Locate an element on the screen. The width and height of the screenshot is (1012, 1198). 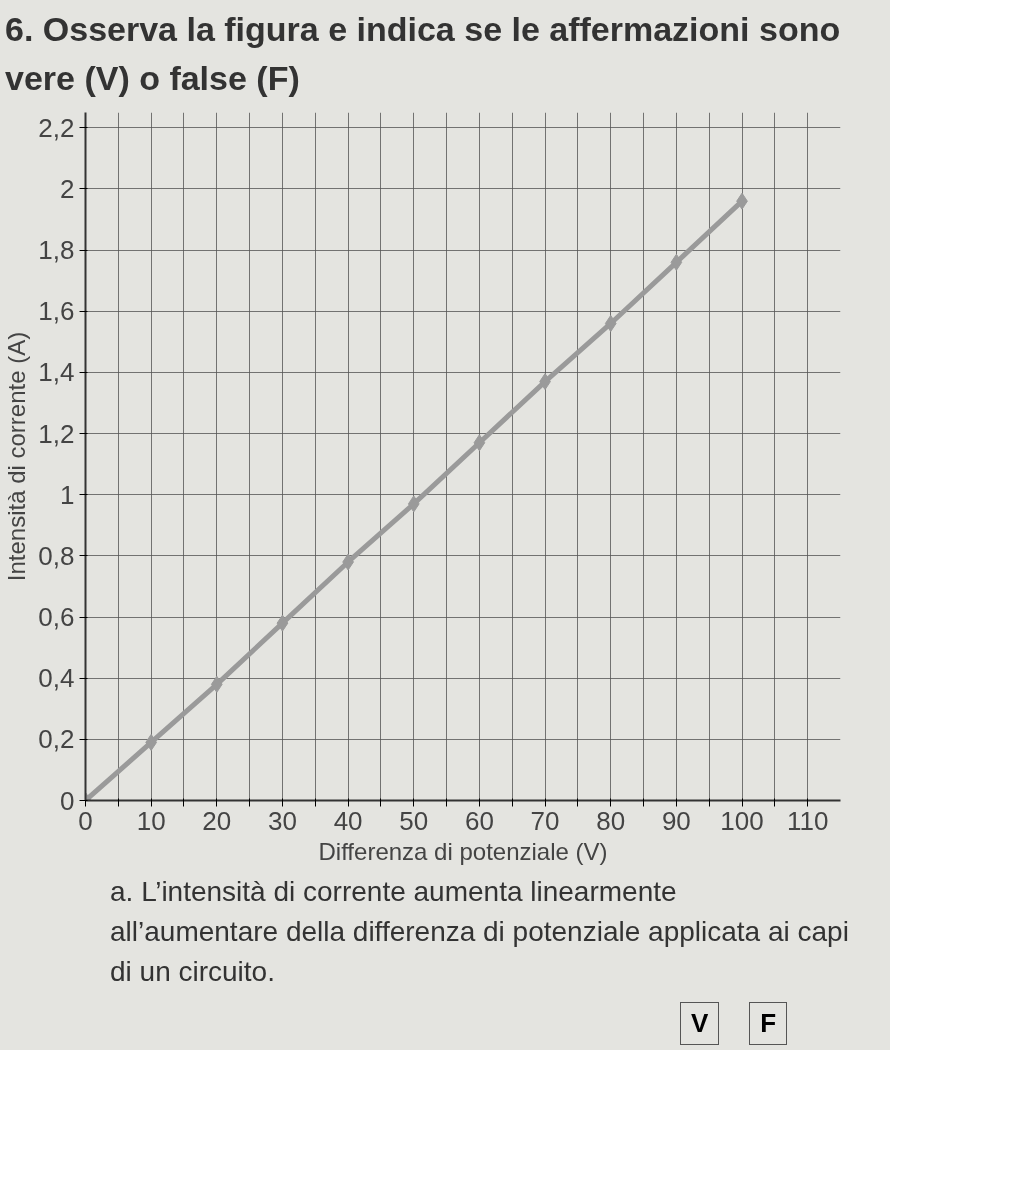
x-axis-title: Differenza di potenziale (V) is located at coordinates (463, 851).